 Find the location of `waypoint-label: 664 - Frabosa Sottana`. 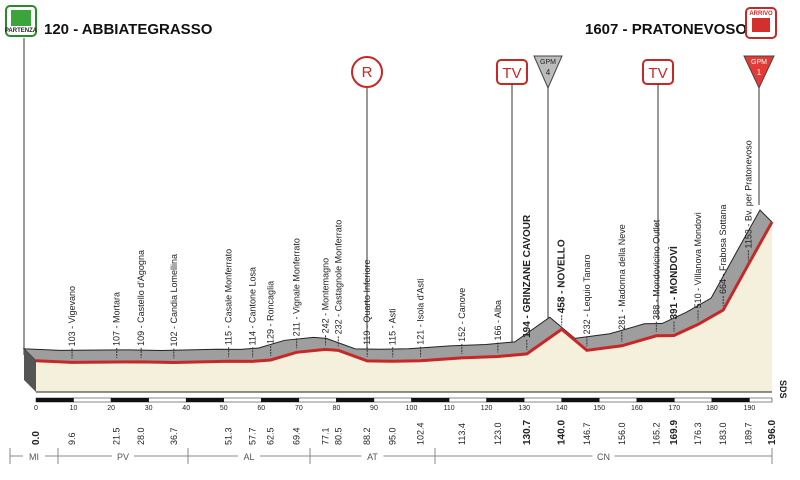

waypoint-label: 664 - Frabosa Sottana is located at coordinates (723, 249).